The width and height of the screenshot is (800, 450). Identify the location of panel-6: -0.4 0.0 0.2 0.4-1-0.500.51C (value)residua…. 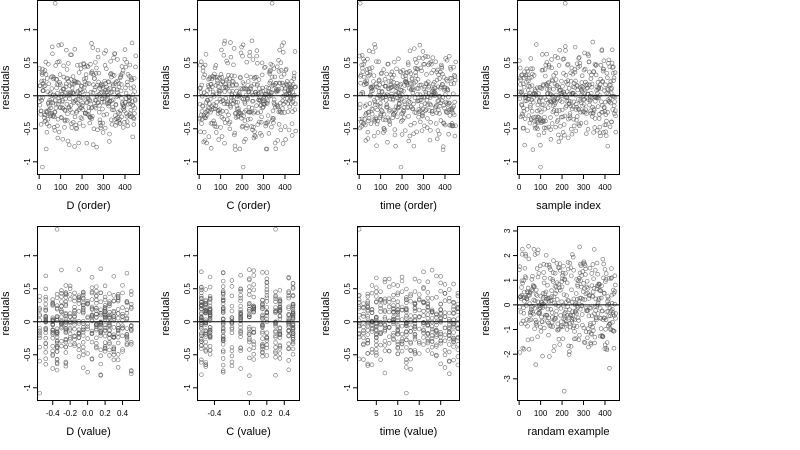
(230, 332).